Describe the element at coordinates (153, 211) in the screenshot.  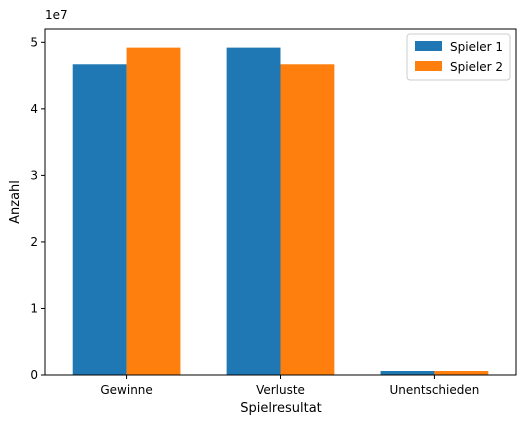
I see `bar-series-2-gewinne` at that location.